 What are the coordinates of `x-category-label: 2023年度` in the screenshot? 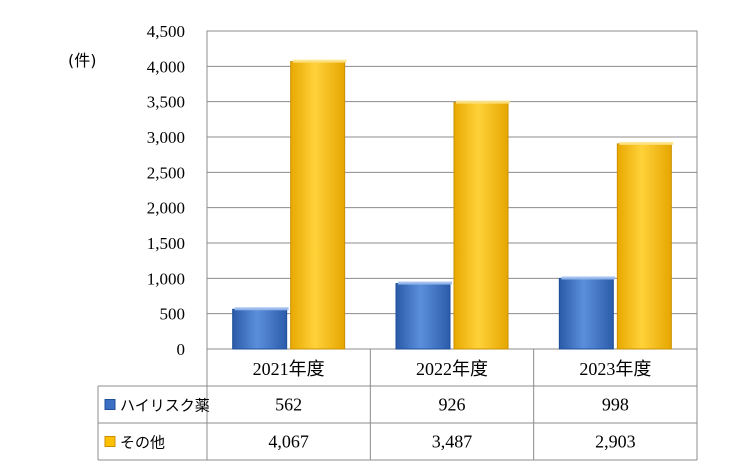 It's located at (615, 369).